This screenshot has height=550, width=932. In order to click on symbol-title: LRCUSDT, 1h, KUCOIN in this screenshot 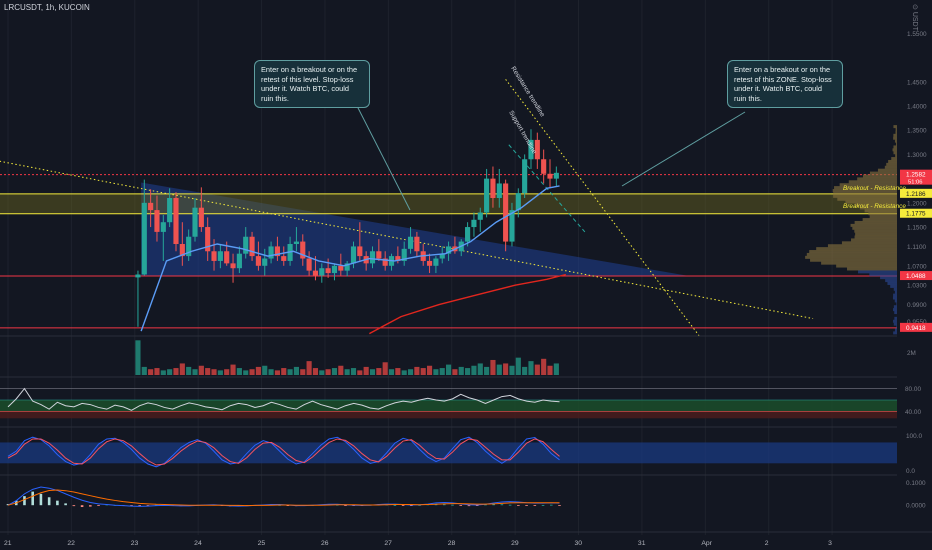, I will do `click(47, 7)`.